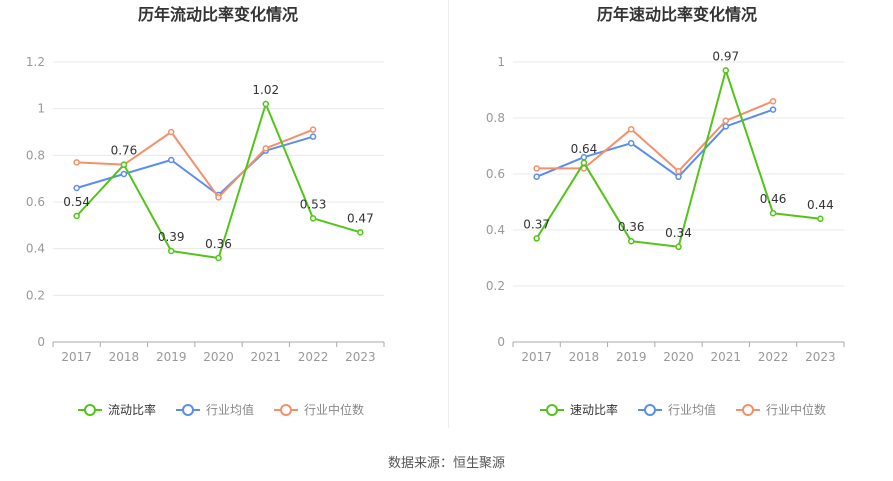 The image size is (893, 481). What do you see at coordinates (584, 149) in the screenshot?
I see `data-label: 0.64` at bounding box center [584, 149].